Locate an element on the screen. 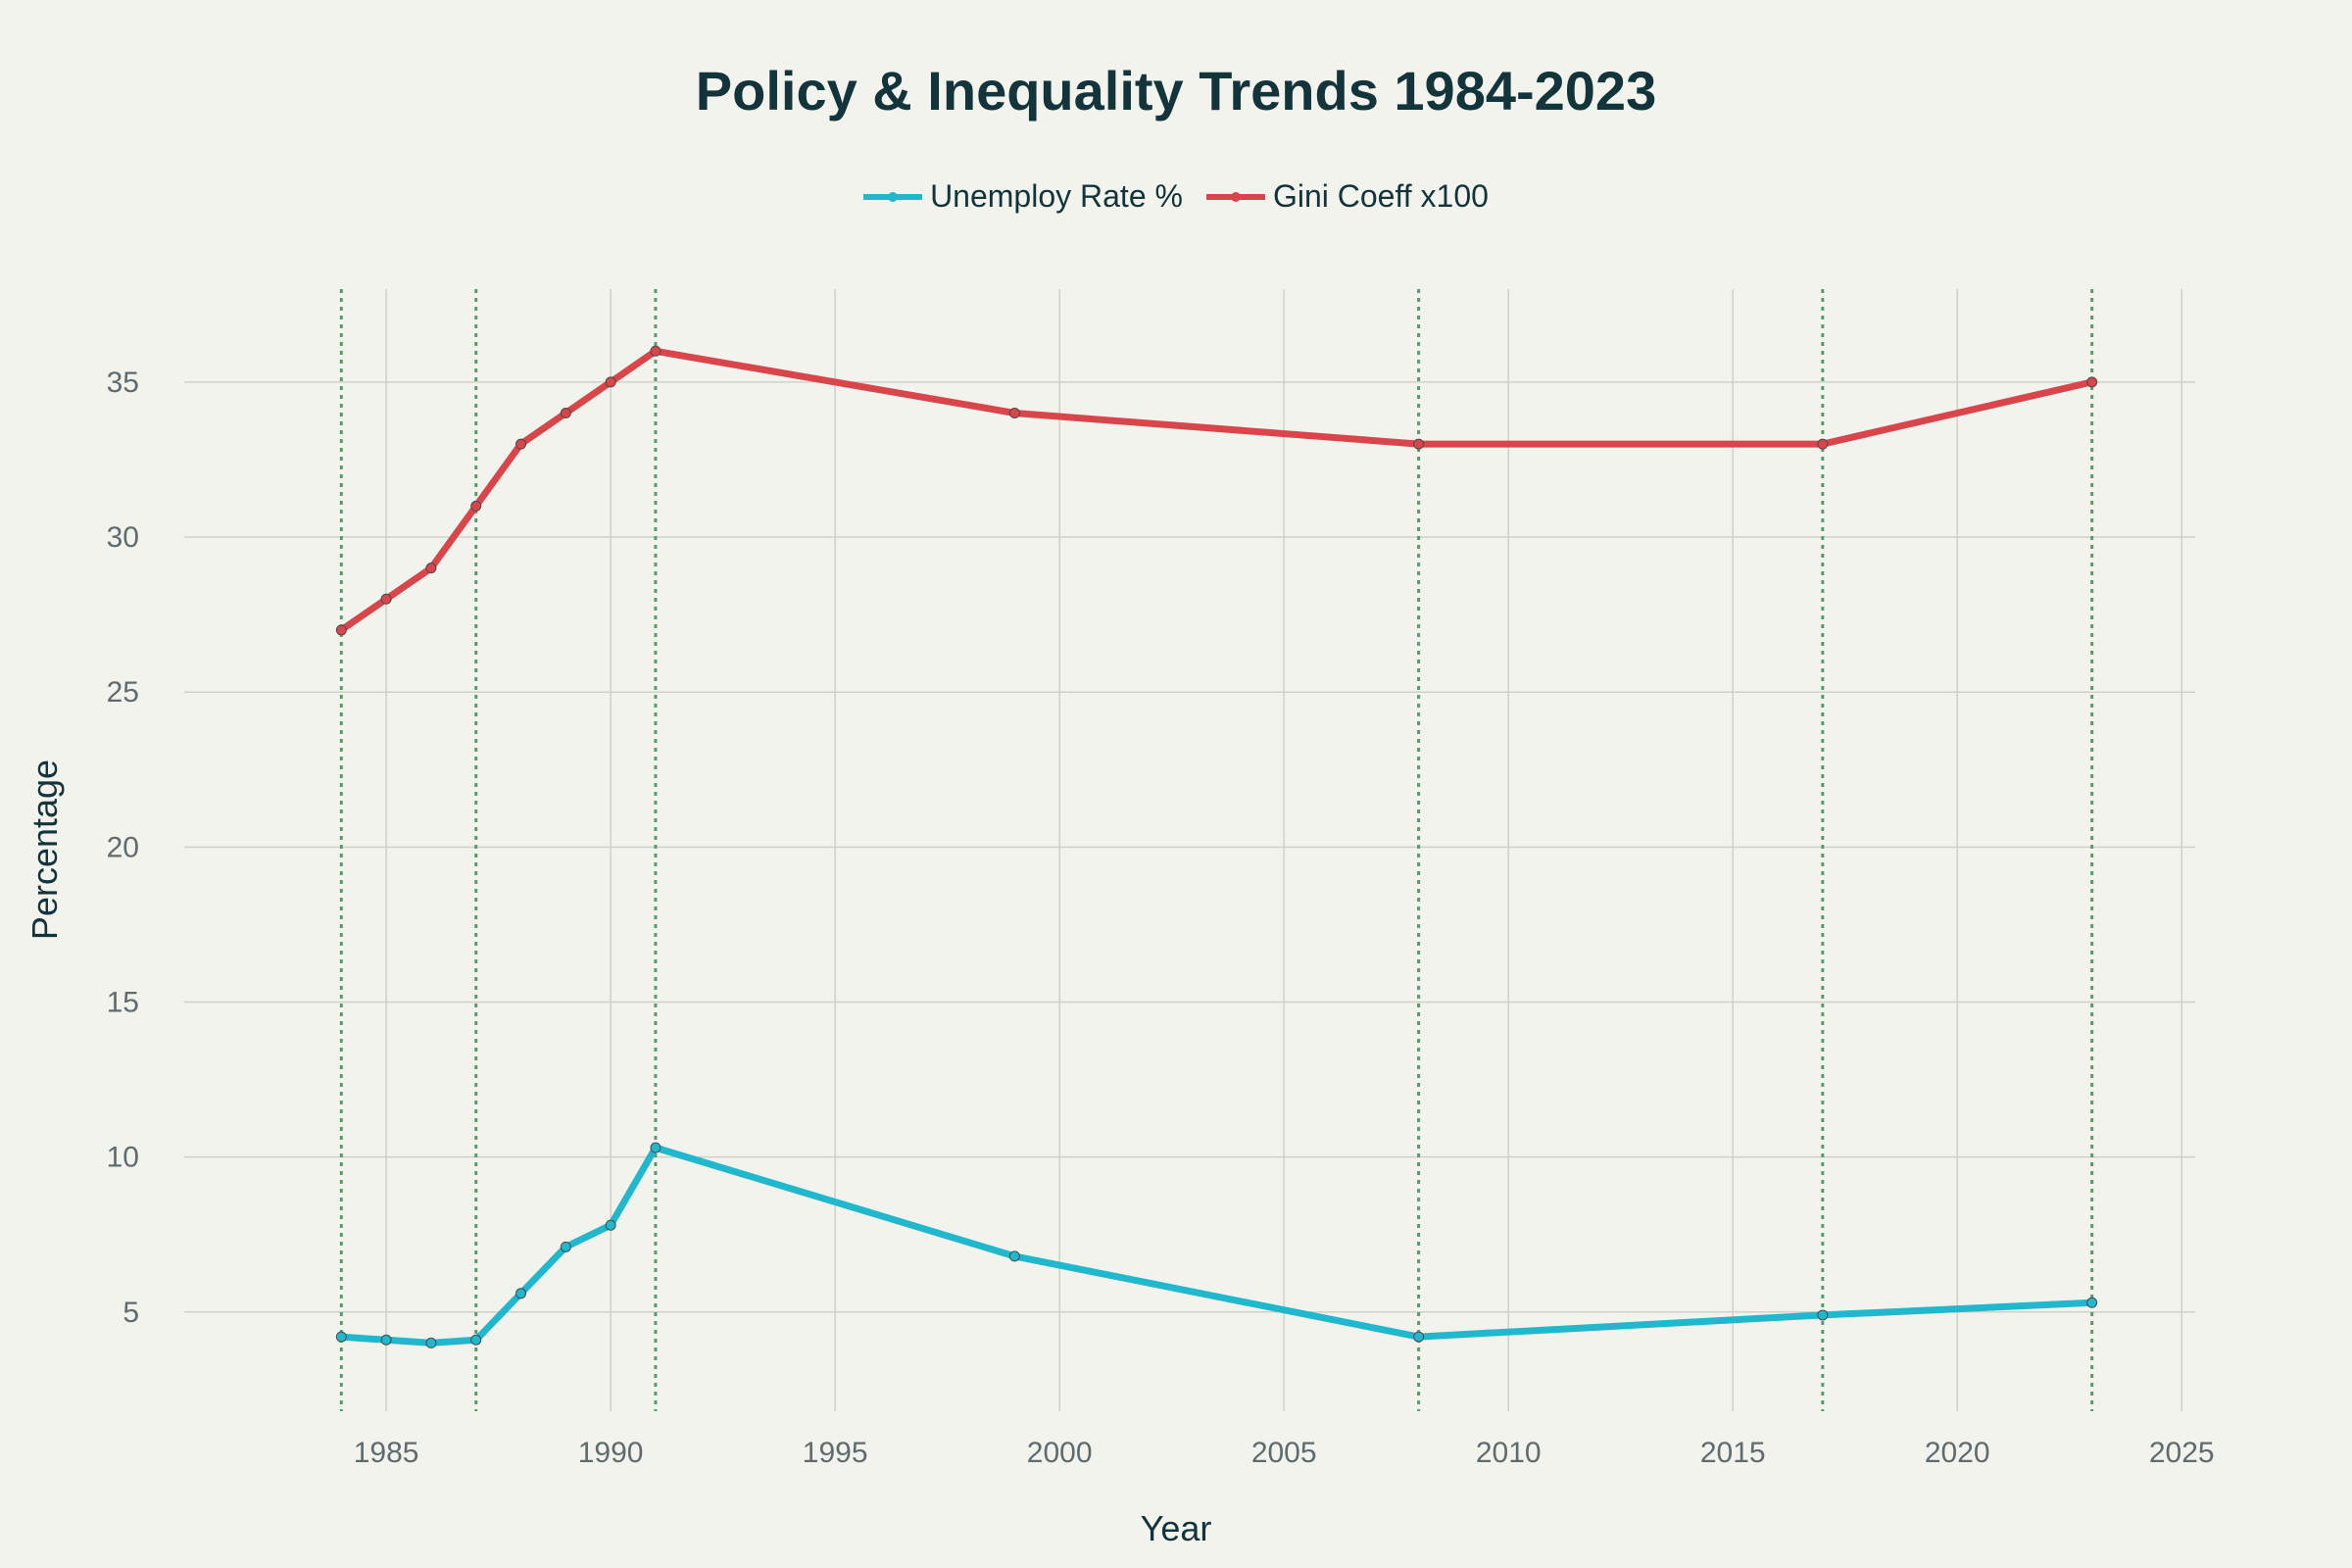 Image resolution: width=2352 pixels, height=1568 pixels. data-point-unemployment-1989 is located at coordinates (565, 1246).